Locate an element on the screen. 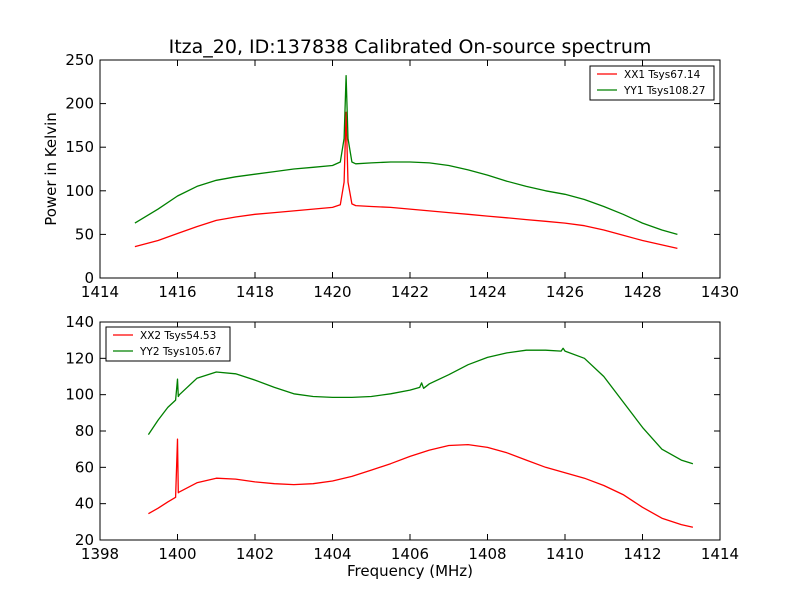 The height and width of the screenshot is (600, 800). bottom-x-tick-label: 1408 is located at coordinates (487, 554).